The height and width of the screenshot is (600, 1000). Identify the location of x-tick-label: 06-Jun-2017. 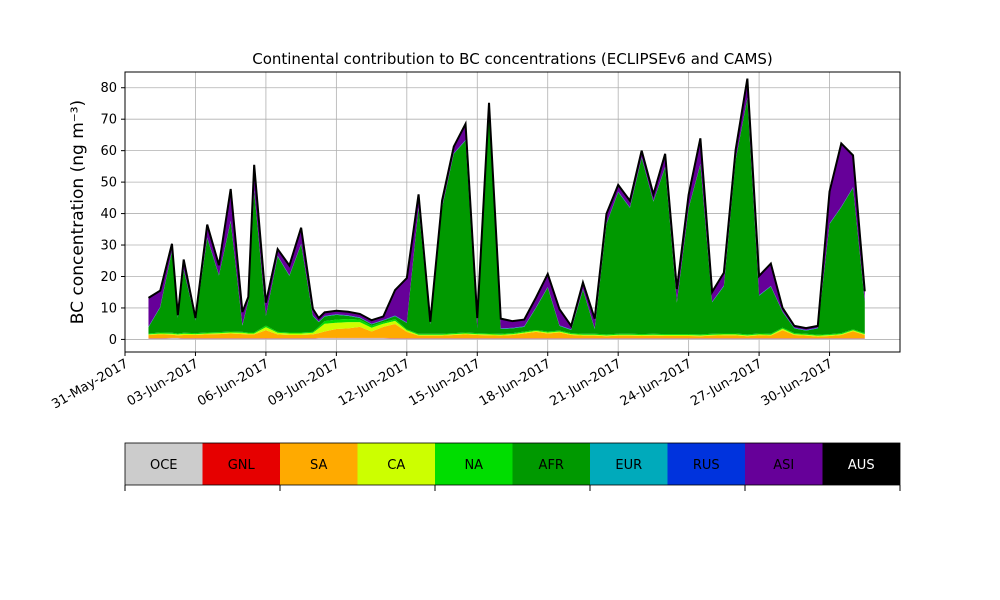
(233, 382).